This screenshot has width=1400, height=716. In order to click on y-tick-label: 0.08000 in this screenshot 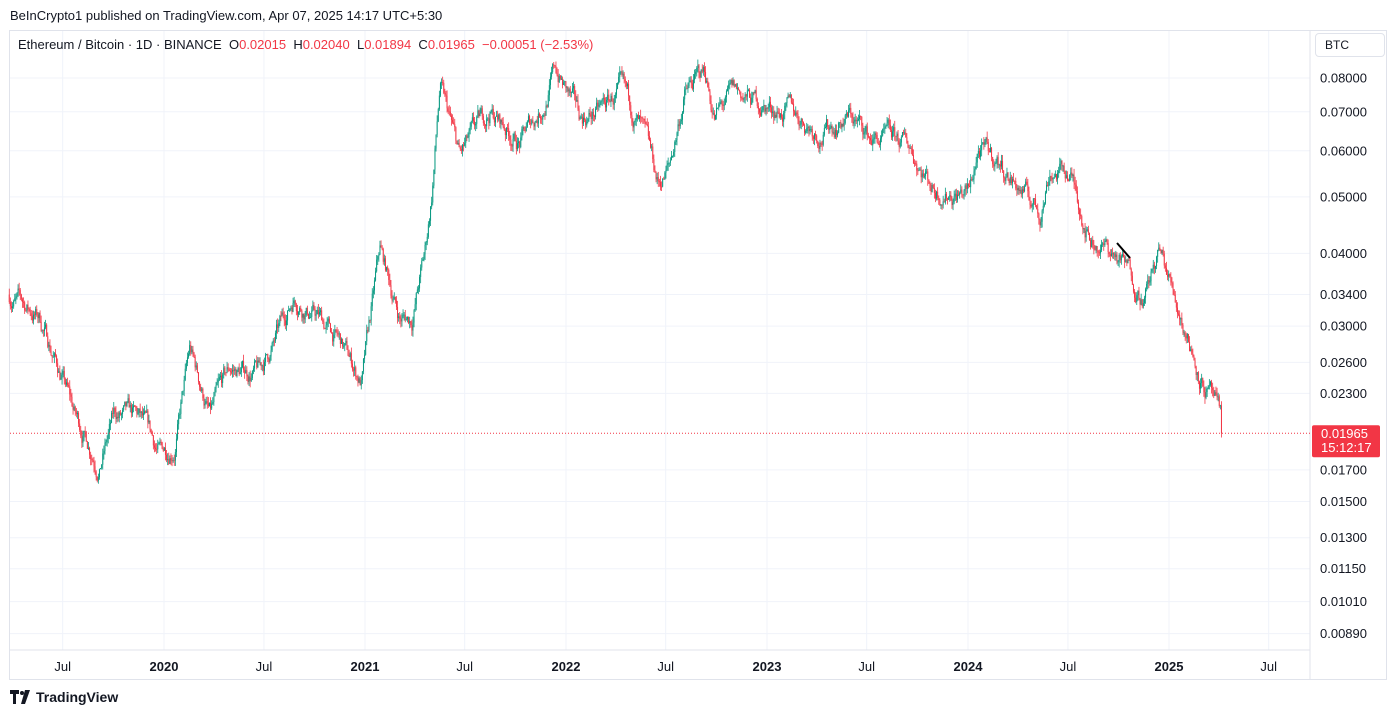, I will do `click(1343, 78)`.